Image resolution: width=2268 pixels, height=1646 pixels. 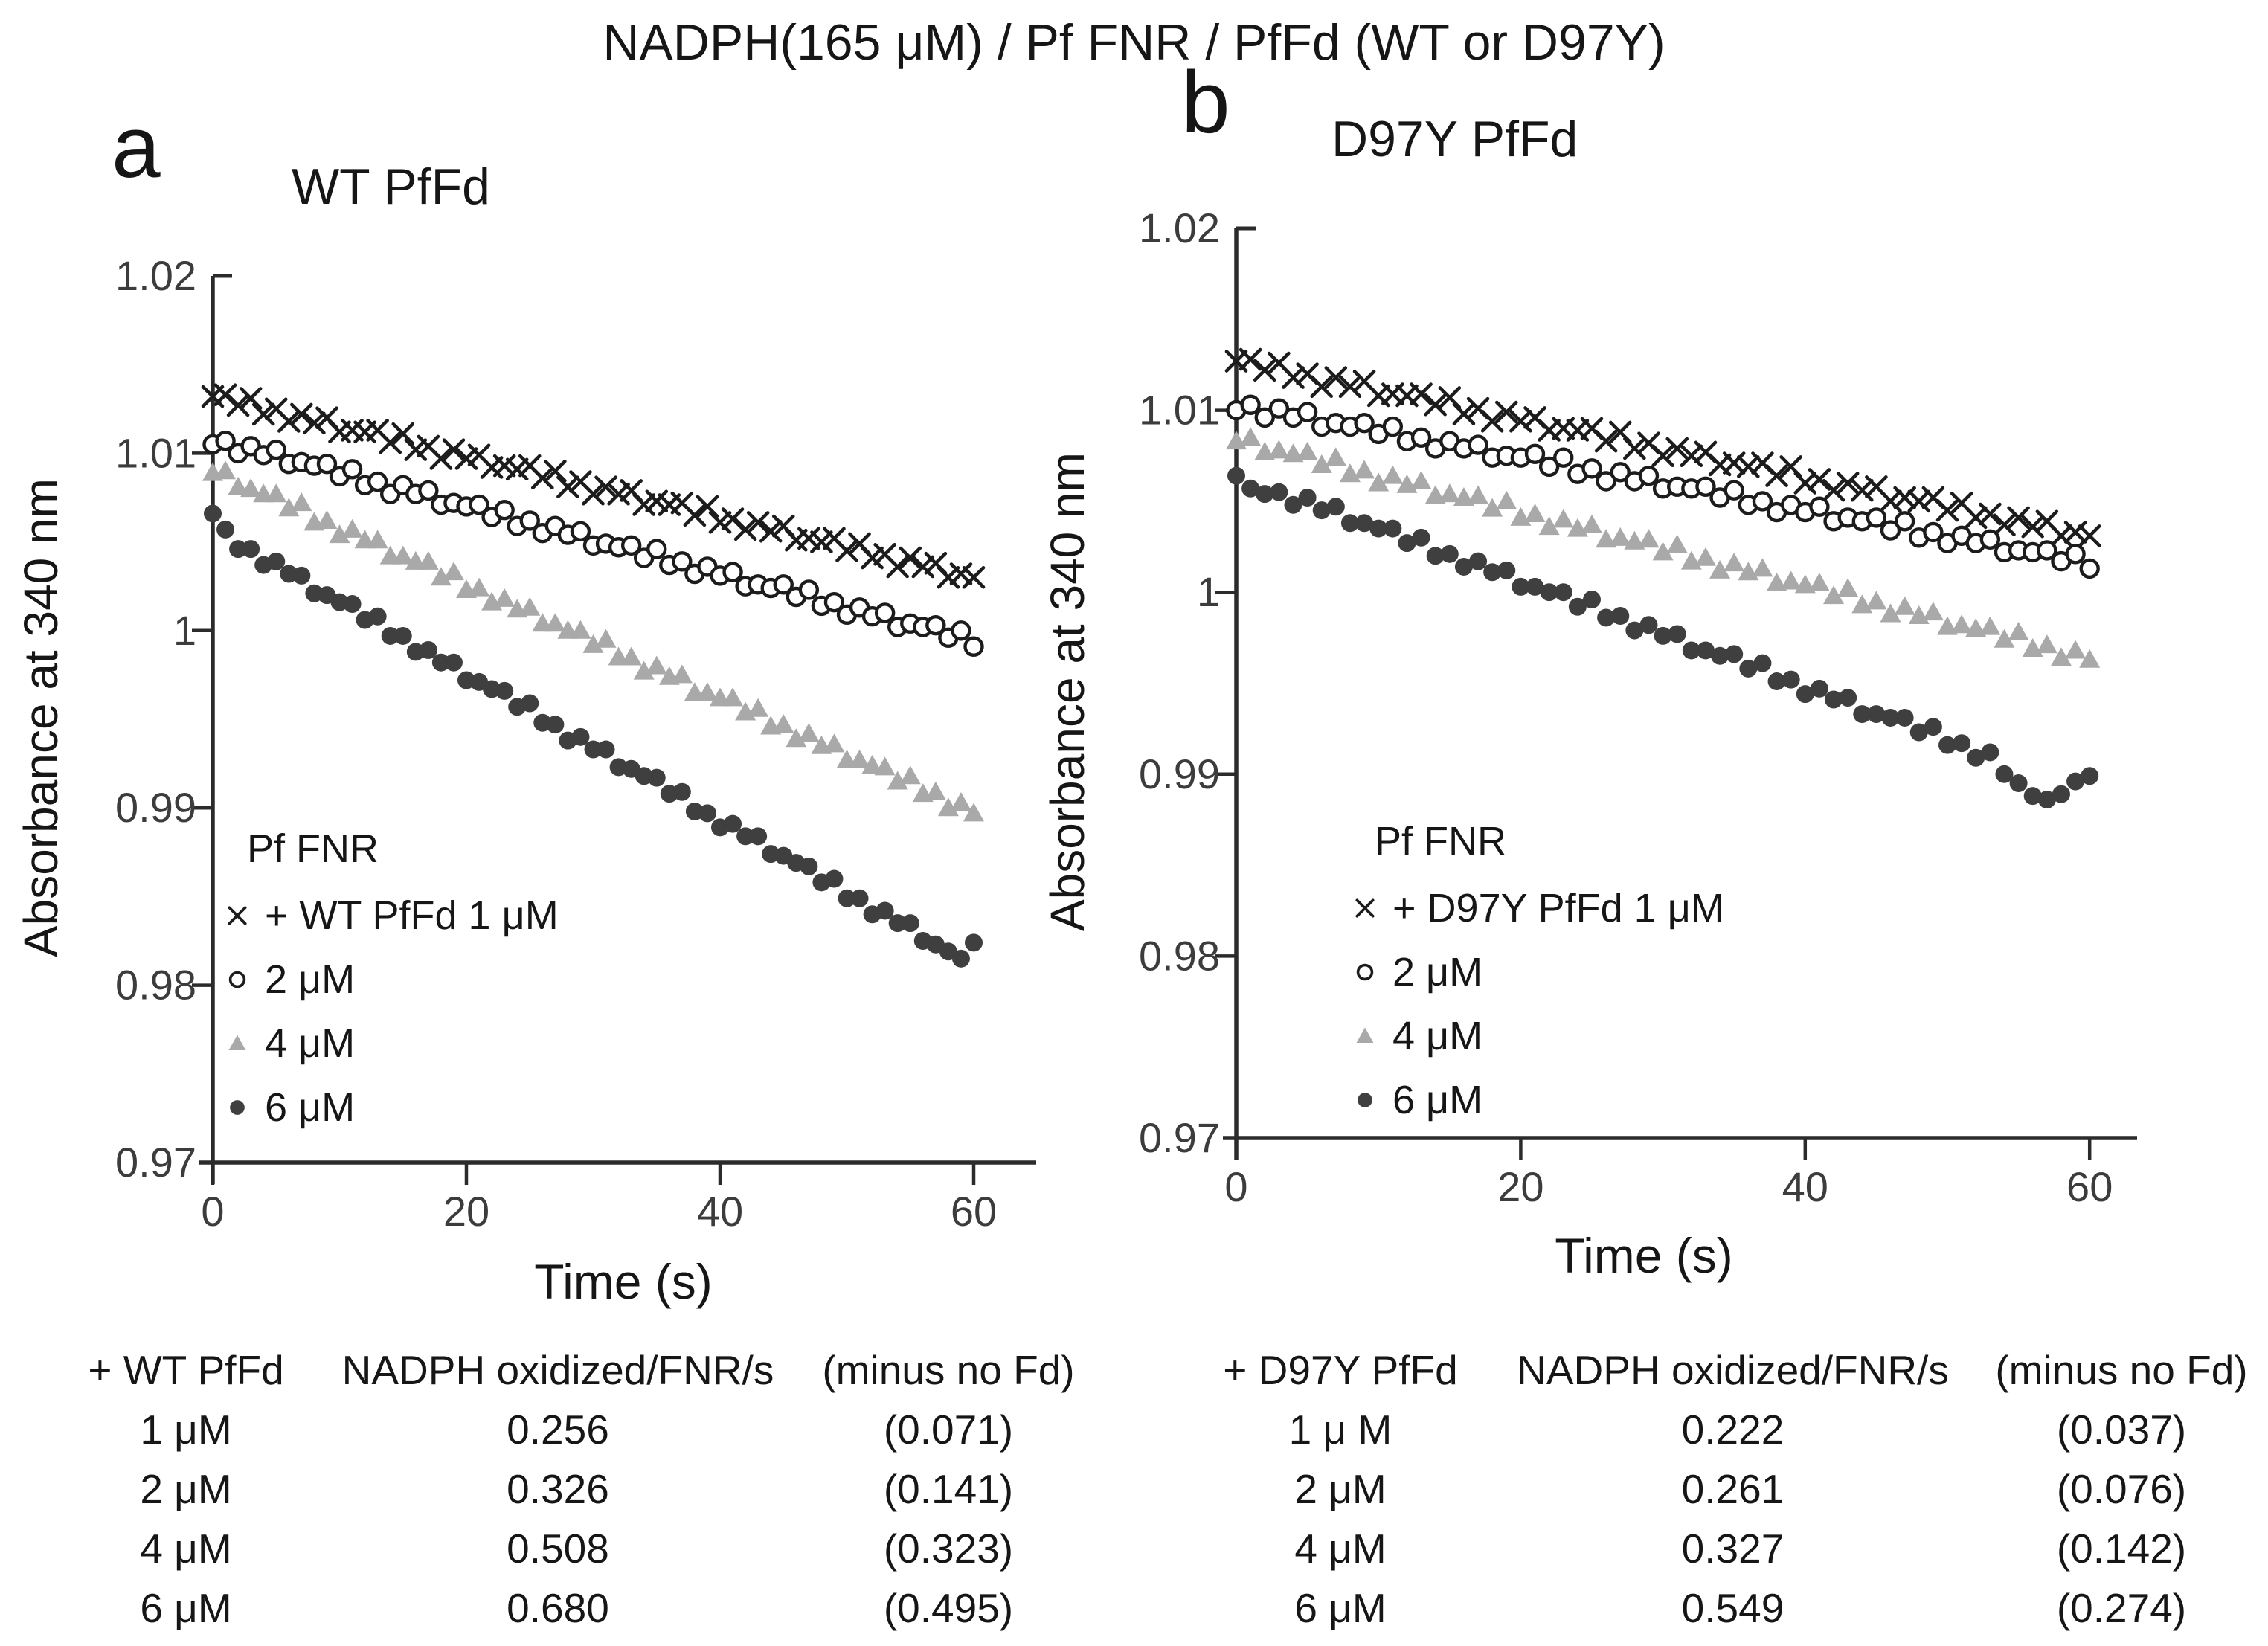 What do you see at coordinates (186, 1370) in the screenshot?
I see `table-header-cell: + WT PfFd` at bounding box center [186, 1370].